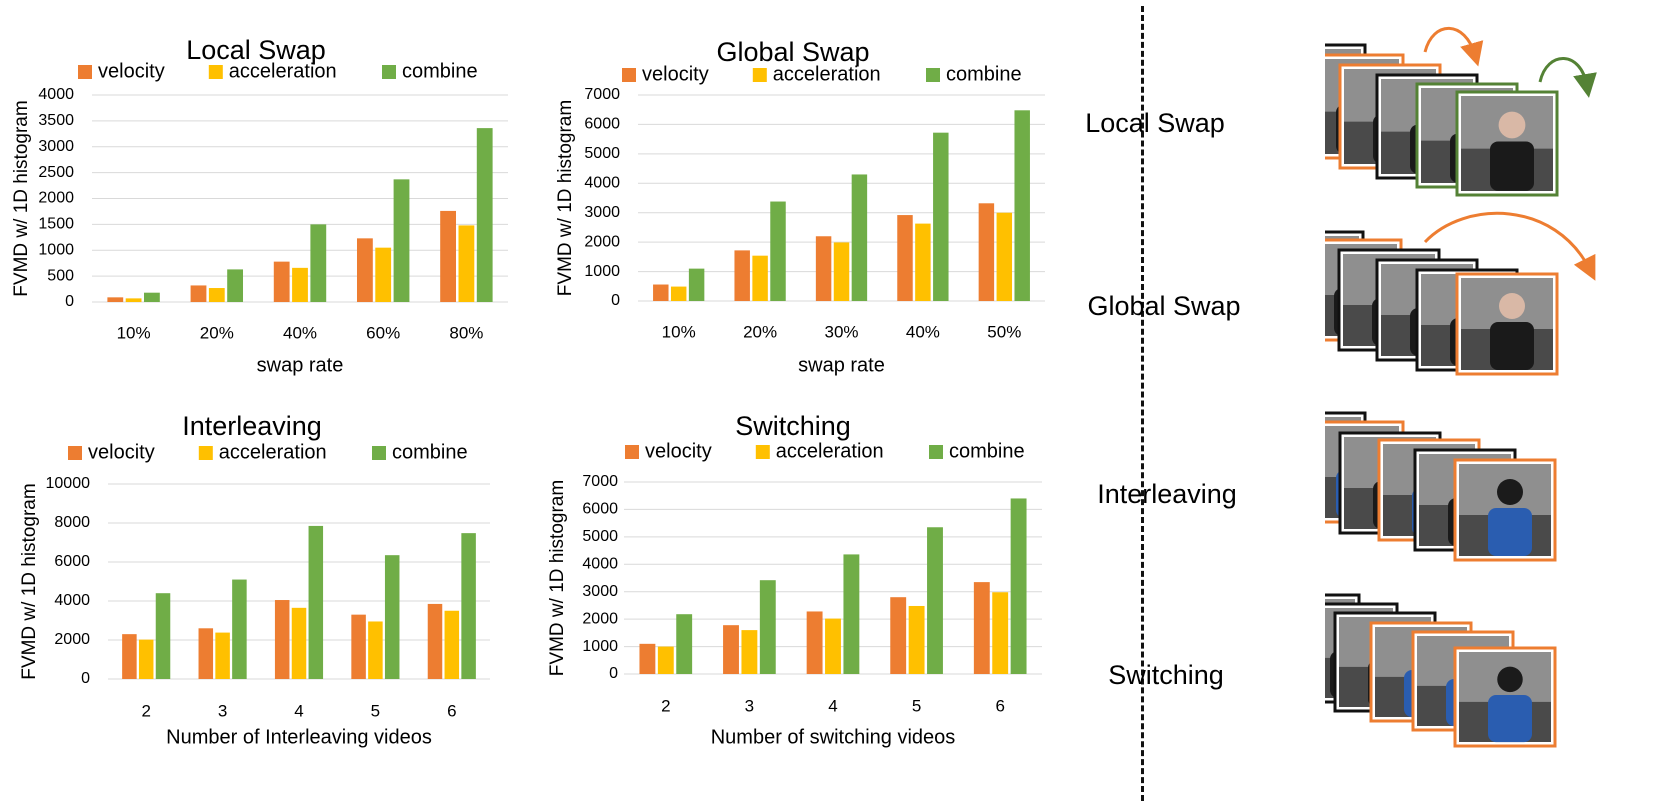 Image resolution: width=1661 pixels, height=806 pixels. I want to click on y-tick-label: 3000, so click(600, 591).